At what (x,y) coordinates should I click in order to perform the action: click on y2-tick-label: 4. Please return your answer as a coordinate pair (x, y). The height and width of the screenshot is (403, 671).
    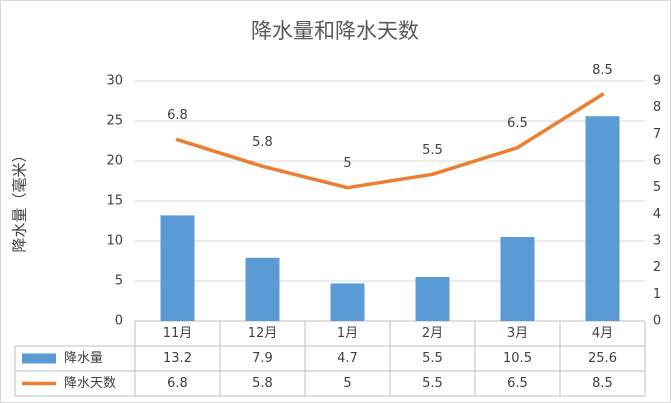
    Looking at the image, I should click on (657, 214).